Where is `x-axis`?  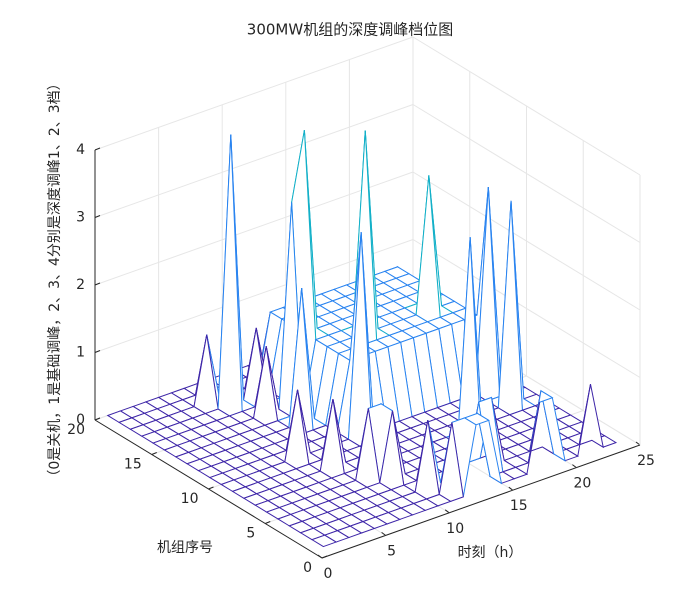 x-axis is located at coordinates (481, 501).